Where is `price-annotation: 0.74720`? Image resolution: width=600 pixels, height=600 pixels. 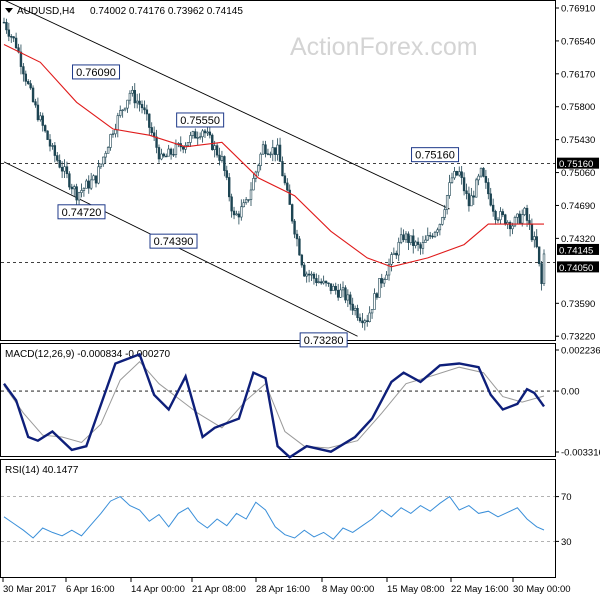 price-annotation: 0.74720 is located at coordinates (81, 212).